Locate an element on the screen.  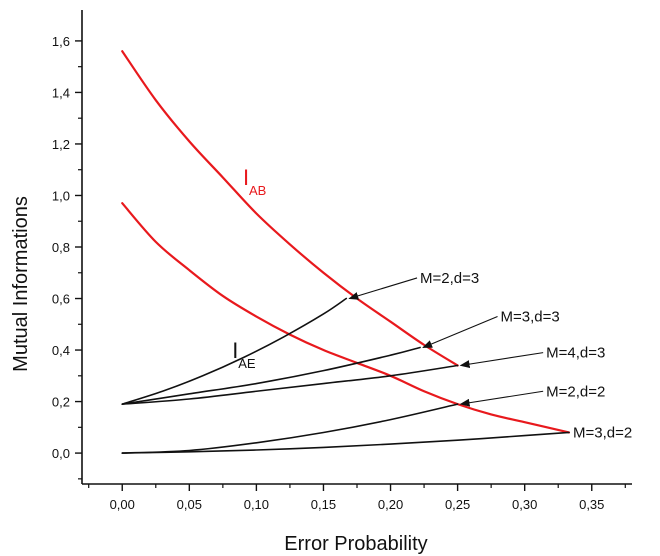
y-tick-label: 1,6 is located at coordinates (61, 41).